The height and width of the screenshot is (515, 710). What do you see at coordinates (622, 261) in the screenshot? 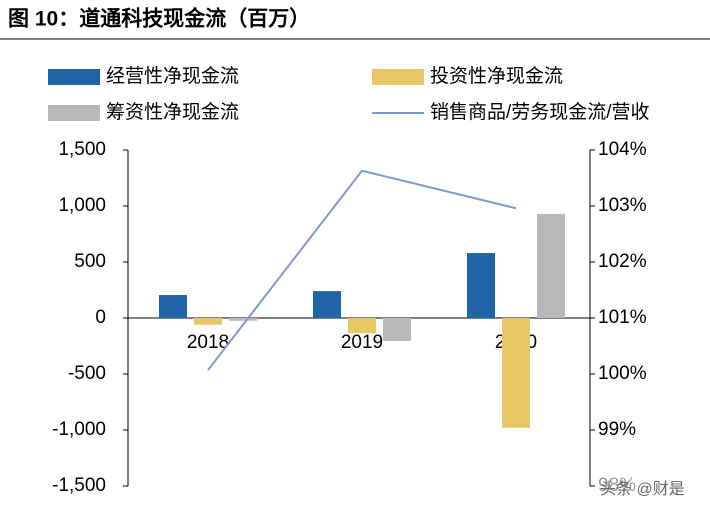
I see `y2-tick-label: 102%` at bounding box center [622, 261].